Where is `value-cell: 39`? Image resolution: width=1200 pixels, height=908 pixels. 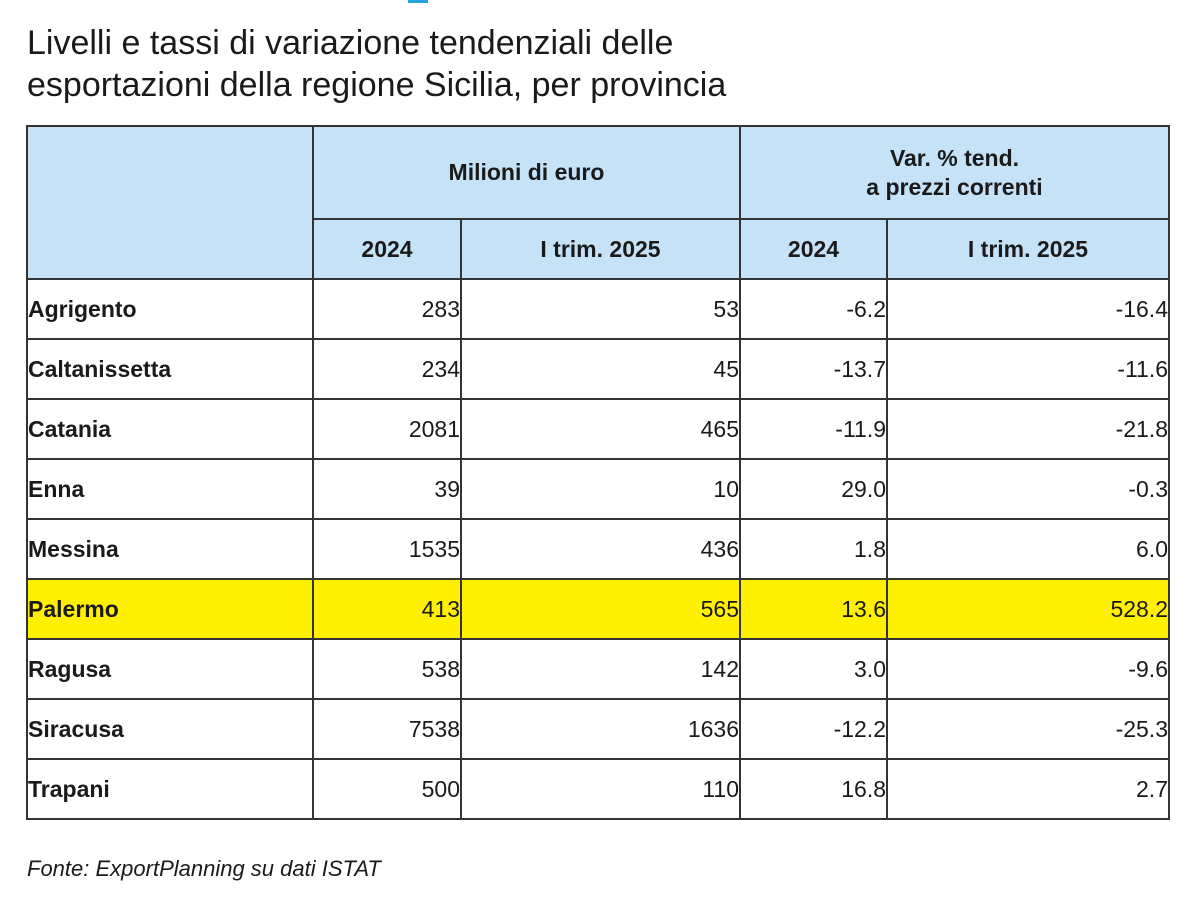
value-cell: 39 is located at coordinates (387, 489).